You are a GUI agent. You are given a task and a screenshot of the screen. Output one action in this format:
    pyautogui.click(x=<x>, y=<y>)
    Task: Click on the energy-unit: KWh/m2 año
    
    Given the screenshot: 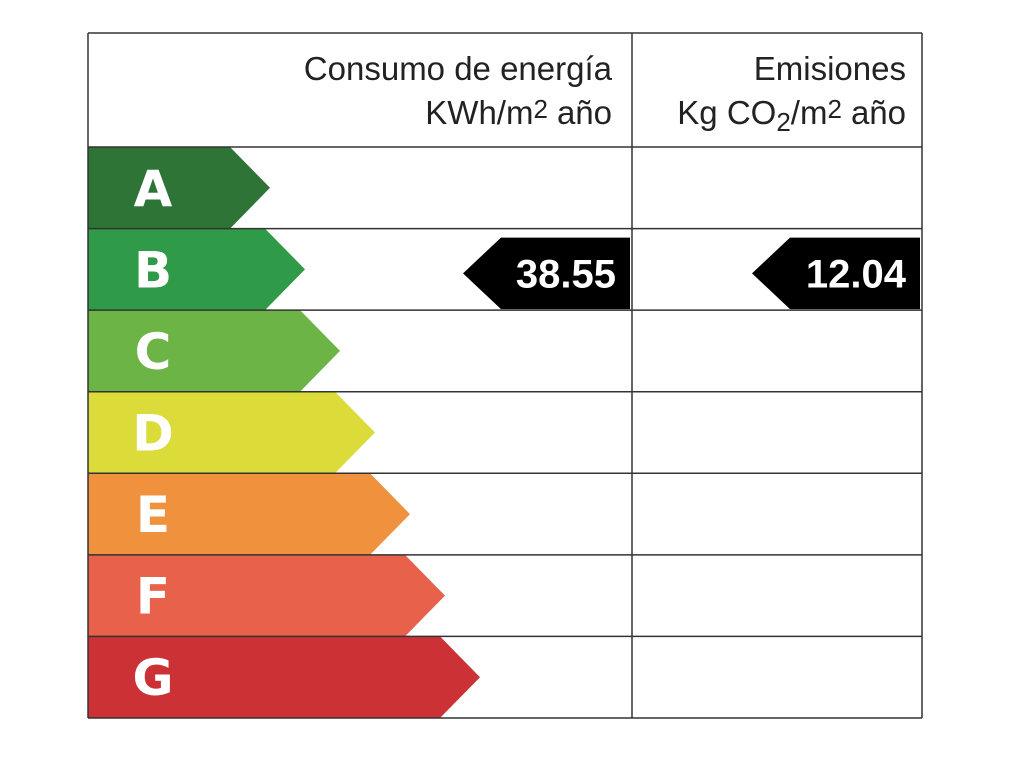 What is the action you would take?
    pyautogui.click(x=518, y=112)
    